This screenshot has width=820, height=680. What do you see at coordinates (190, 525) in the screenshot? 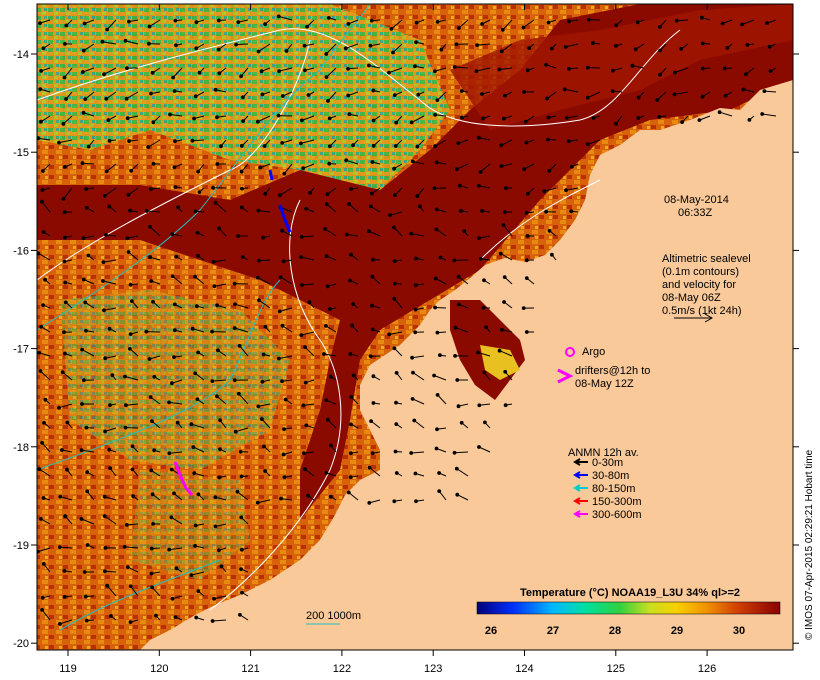
I see `cool-patch-south` at bounding box center [190, 525].